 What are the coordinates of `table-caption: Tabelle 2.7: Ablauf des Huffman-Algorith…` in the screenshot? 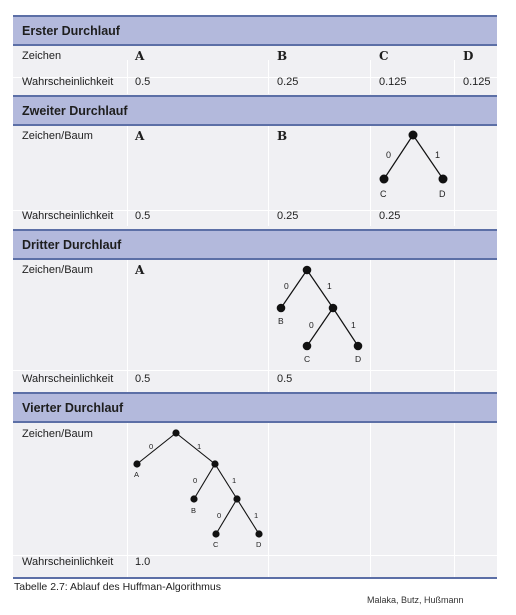 It's located at (118, 587).